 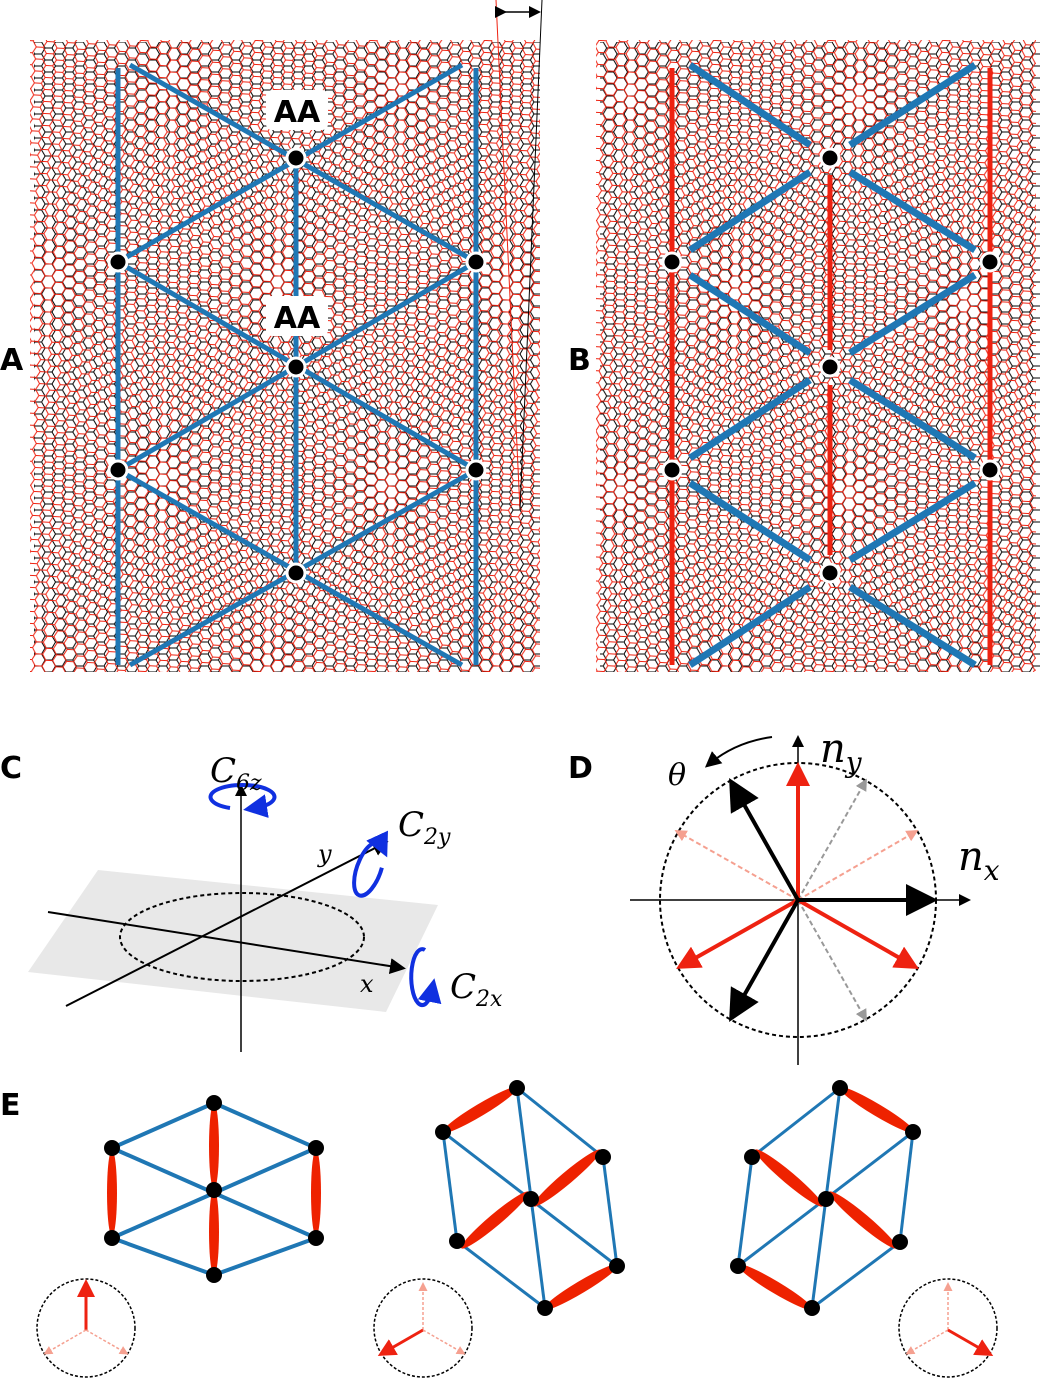 What do you see at coordinates (242, 800) in the screenshot?
I see `c6z-rotation-icon` at bounding box center [242, 800].